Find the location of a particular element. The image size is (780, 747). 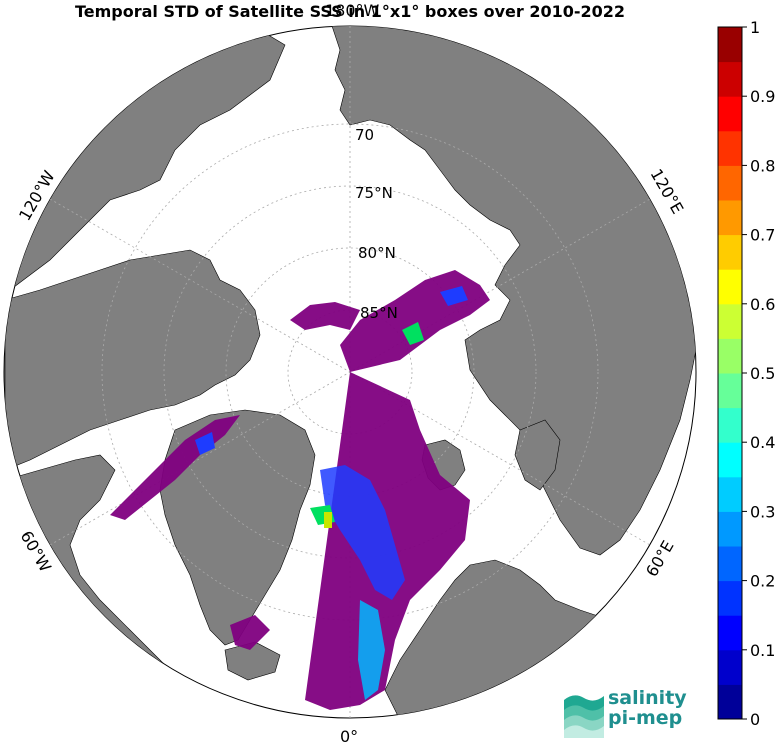

logo-text-pimep: pi-mep is located at coordinates (645, 718).